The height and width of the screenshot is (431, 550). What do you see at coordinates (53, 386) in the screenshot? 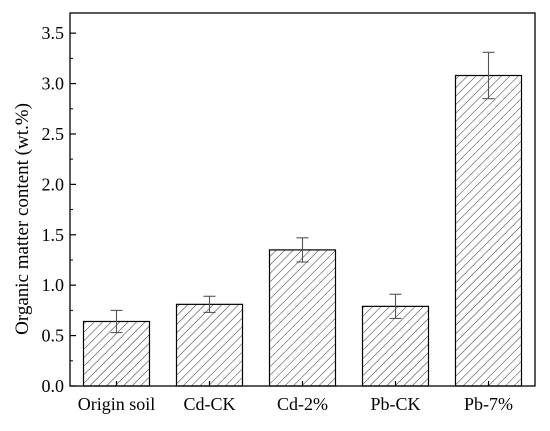
I see `y-tick-label-0: 0.0` at bounding box center [53, 386].